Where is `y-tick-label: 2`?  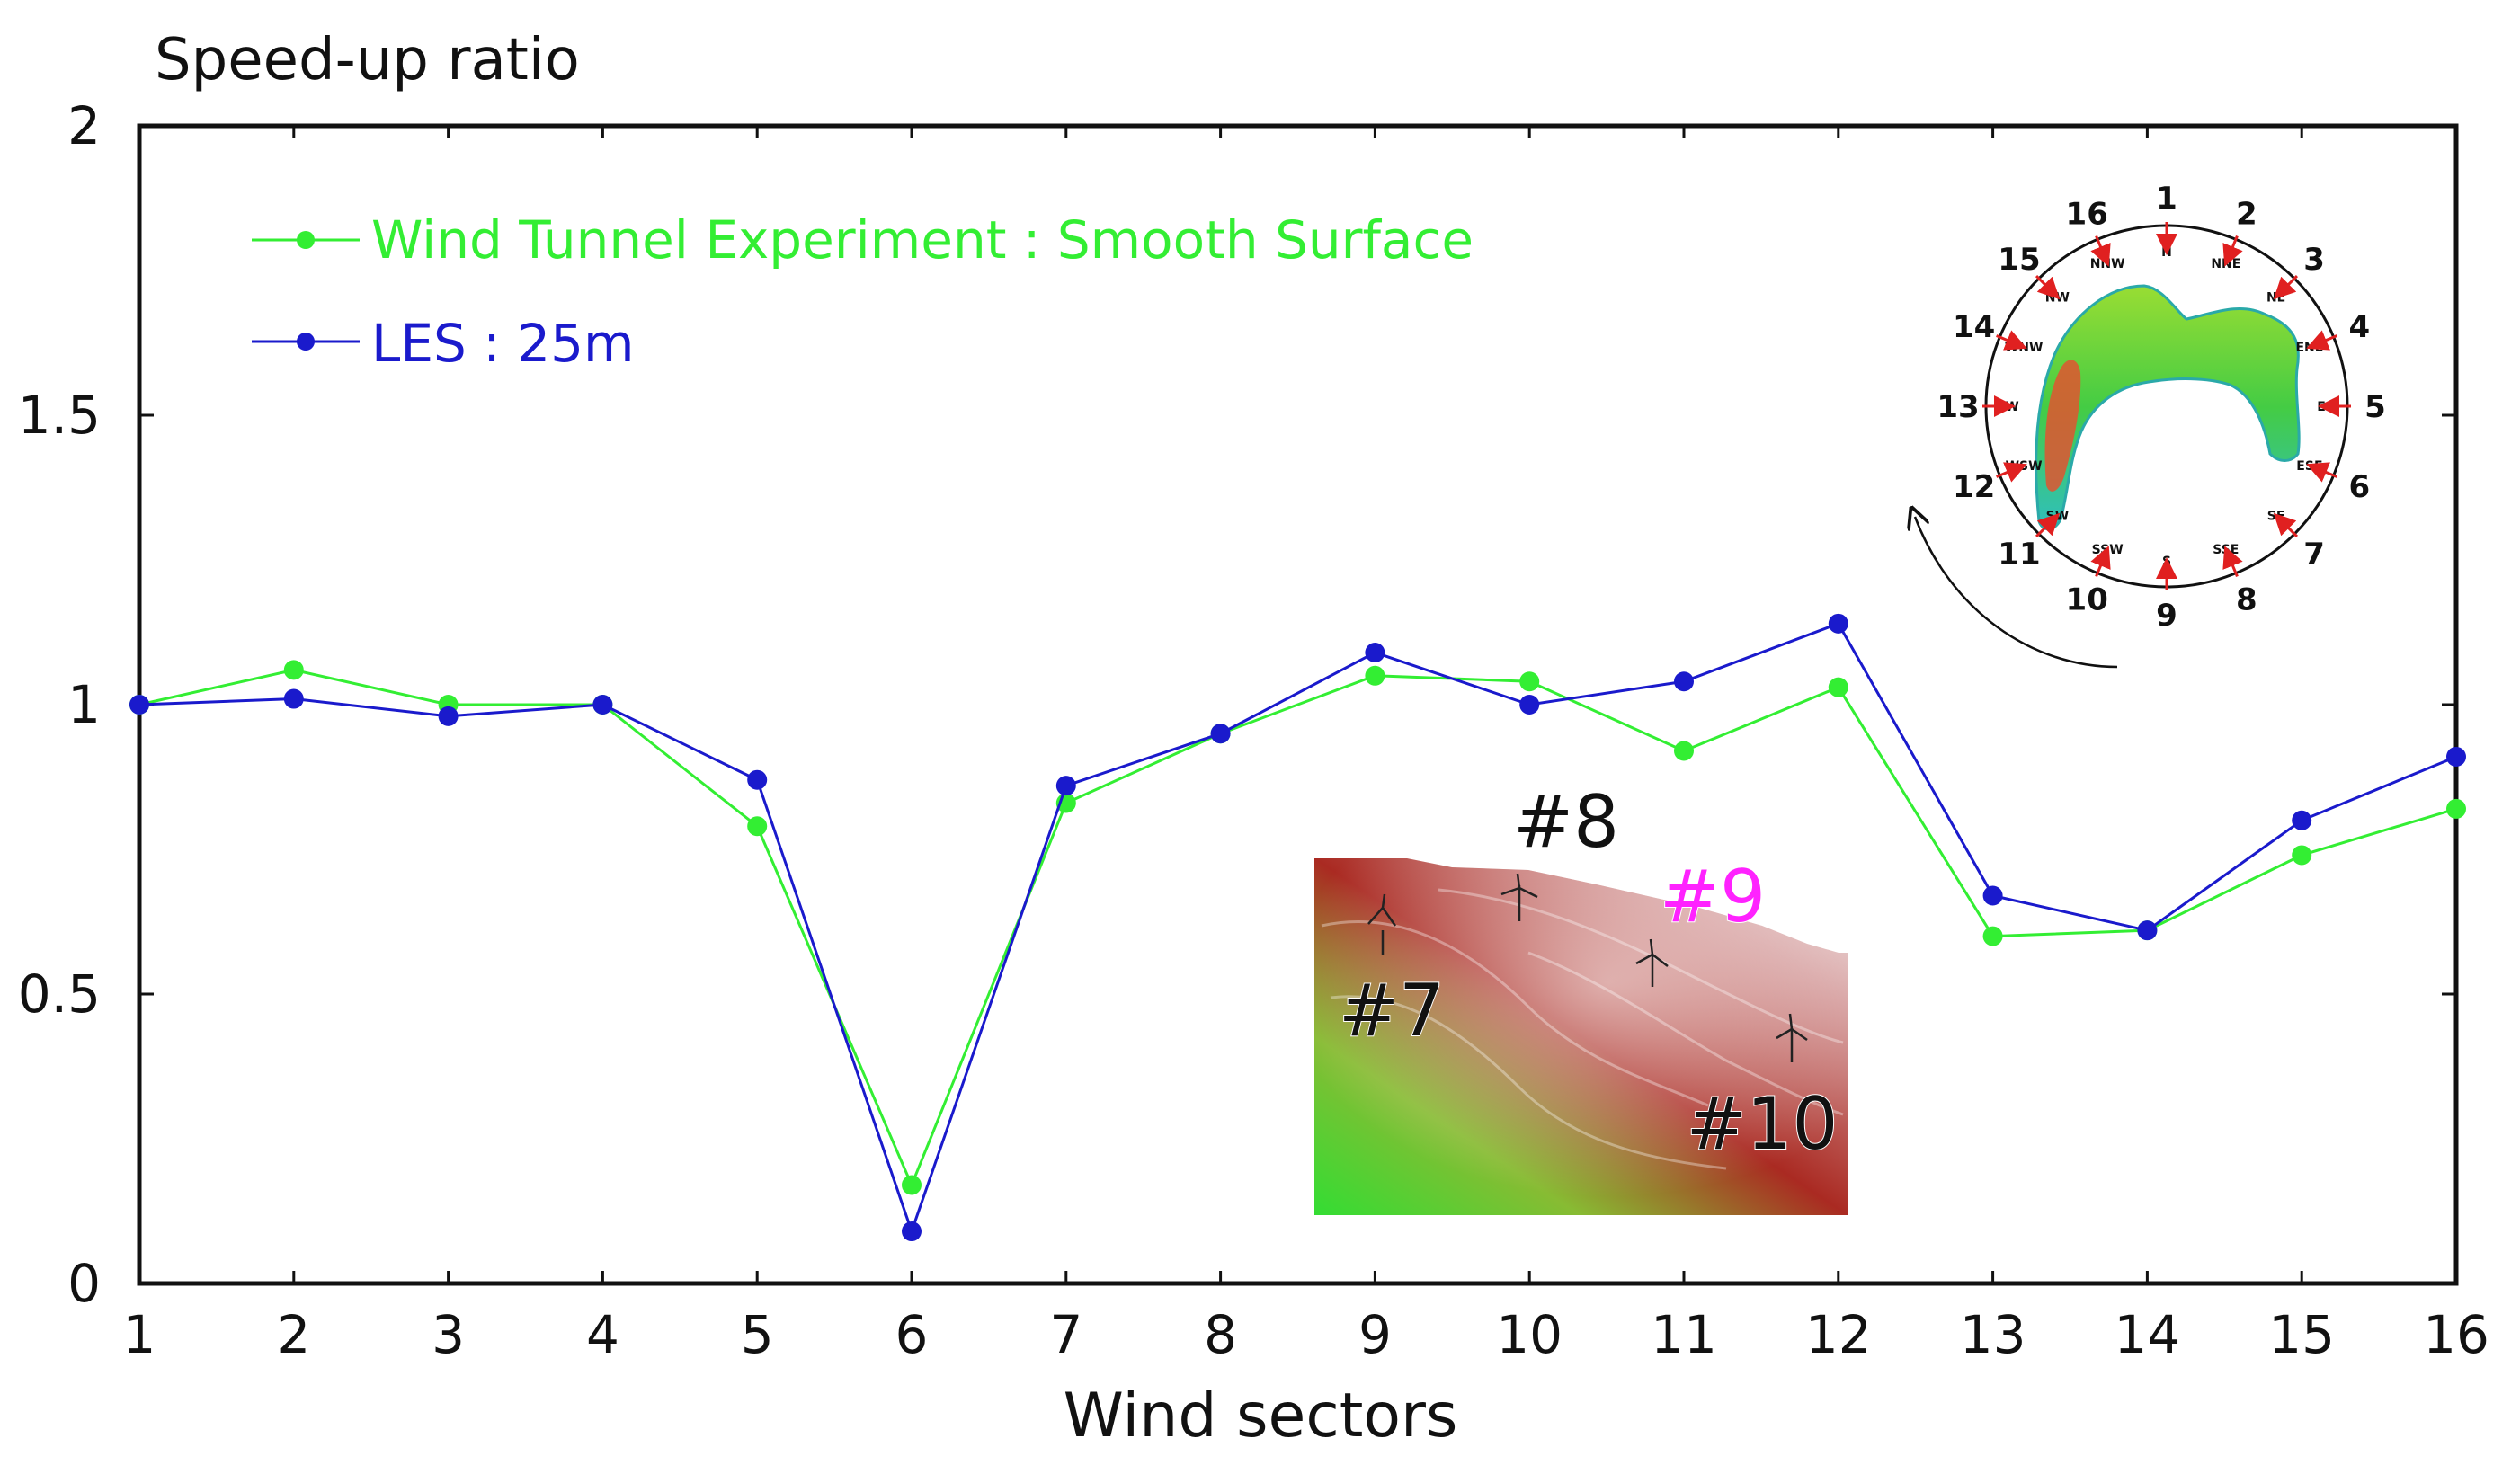
y-tick-label: 2 is located at coordinates (84, 125).